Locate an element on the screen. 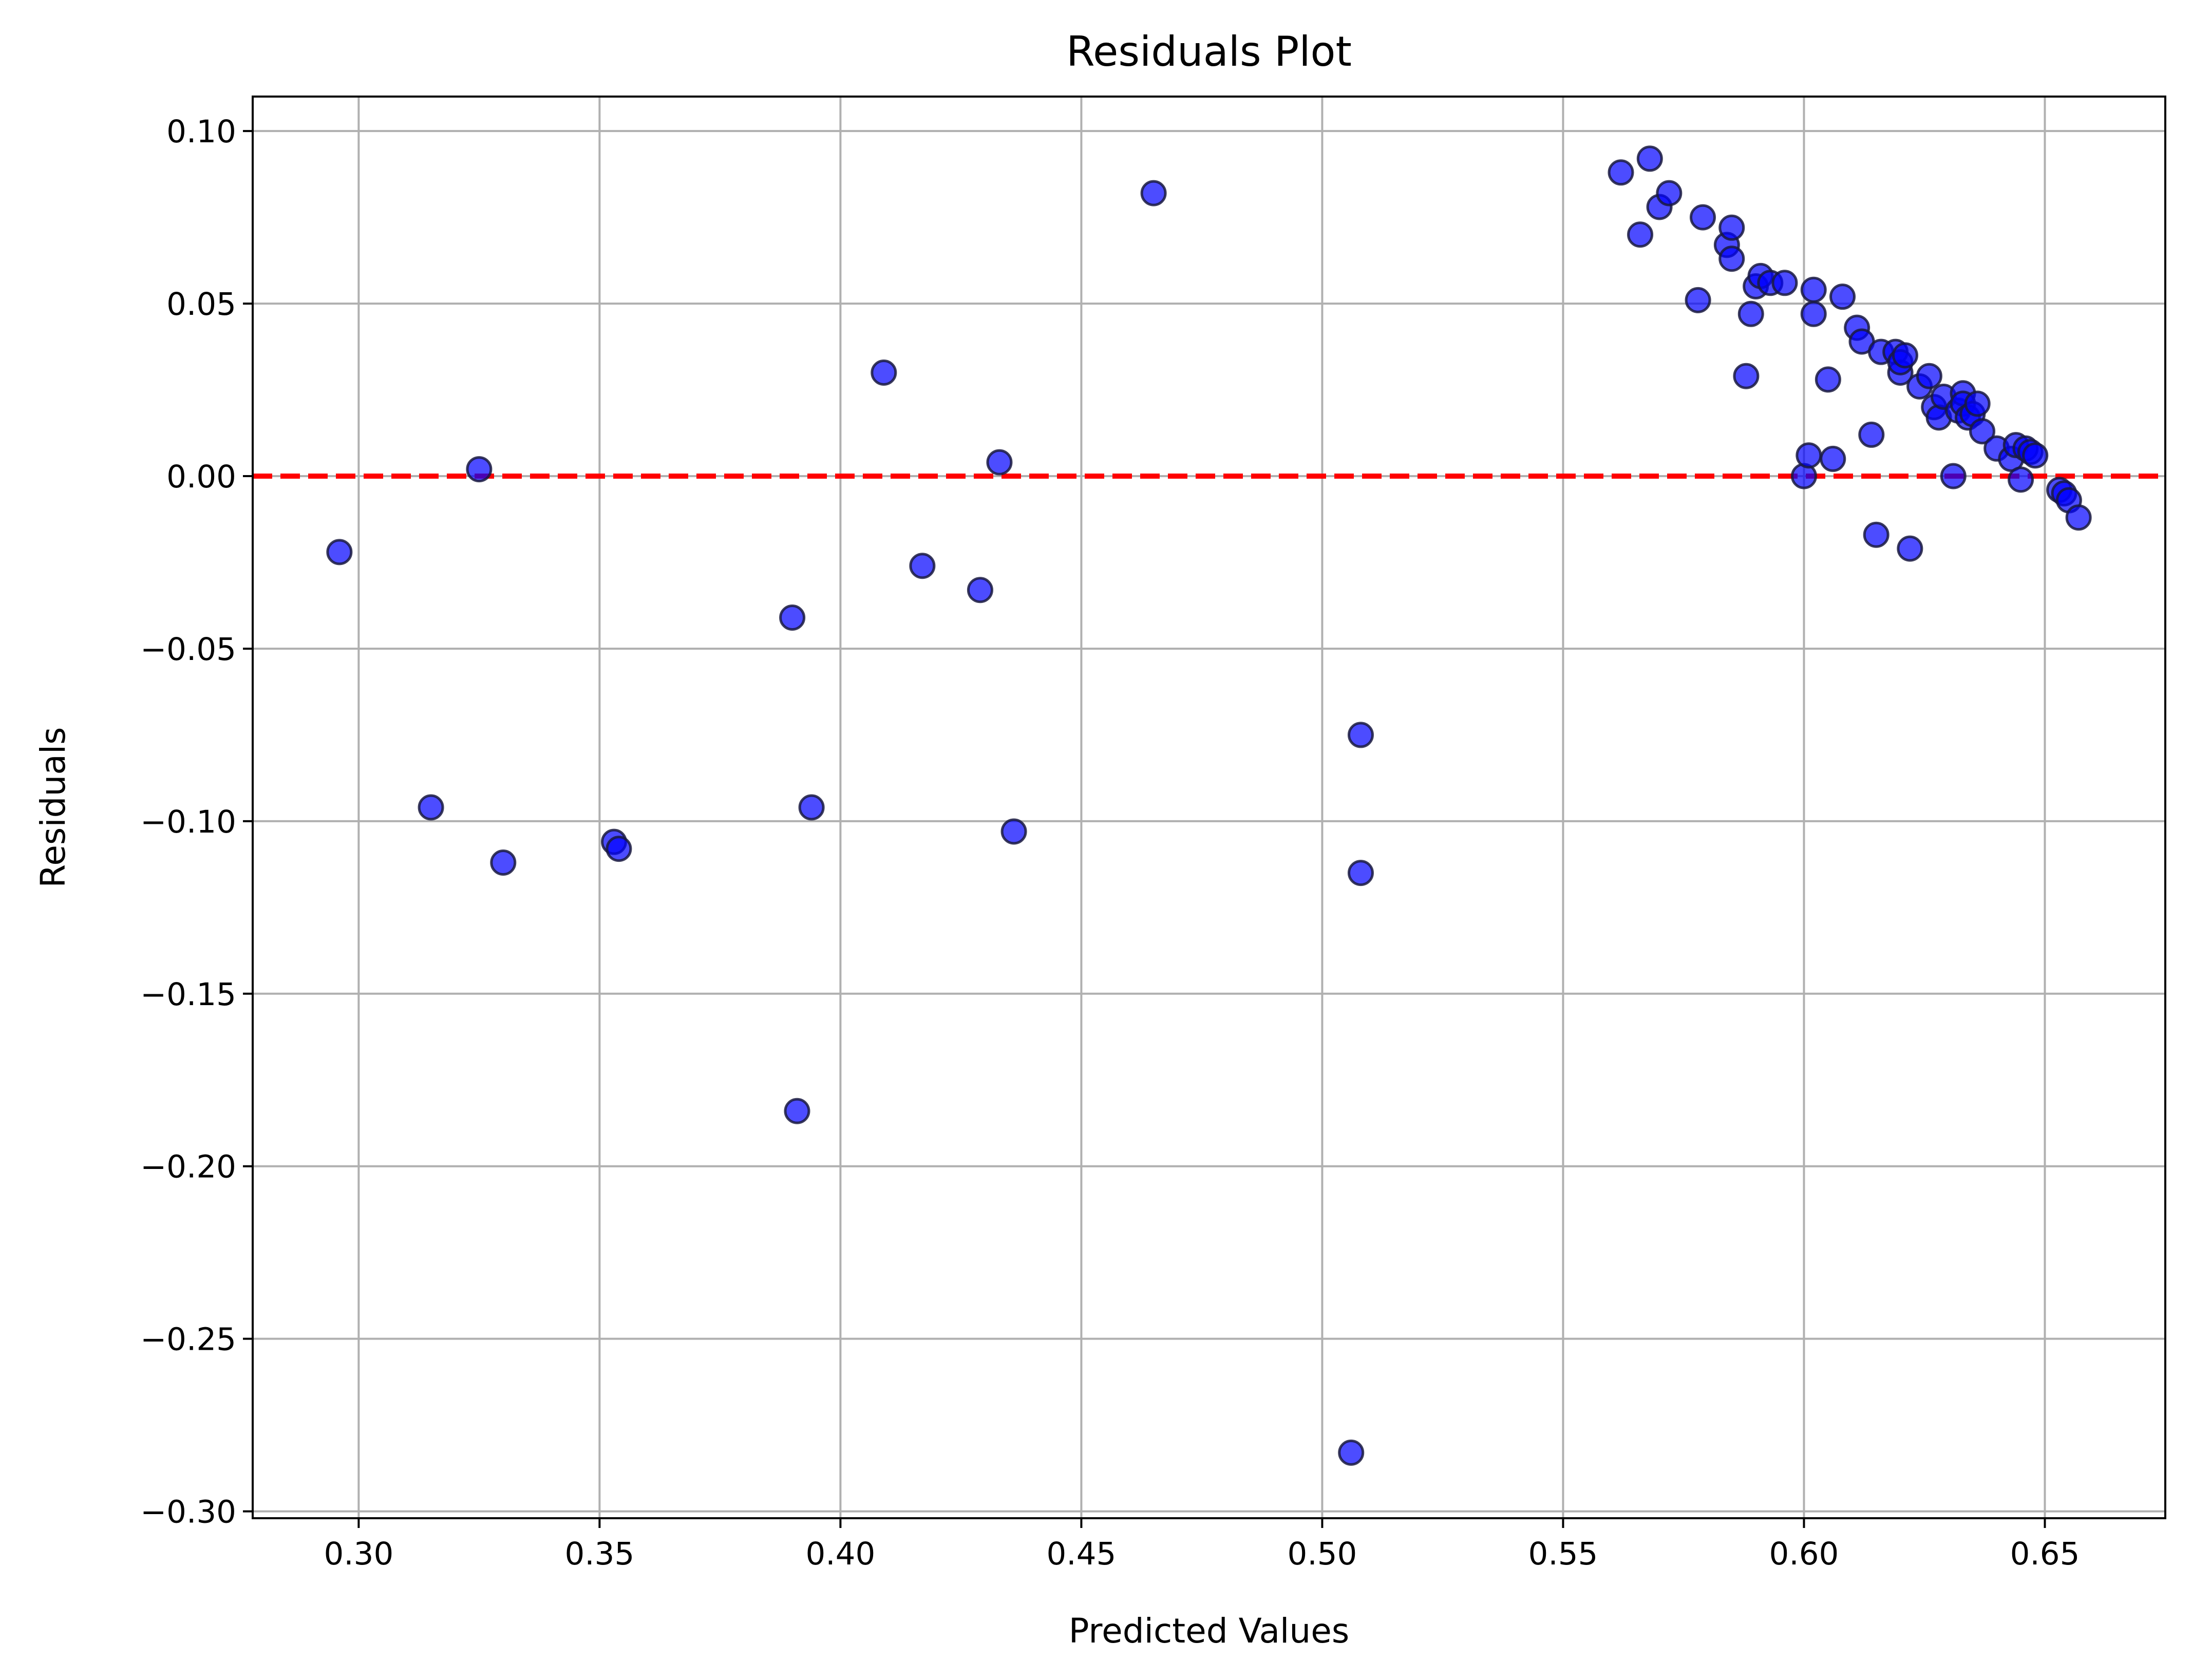 The height and width of the screenshot is (1680, 2192). chart-title: Residuals Plot is located at coordinates (1209, 51).